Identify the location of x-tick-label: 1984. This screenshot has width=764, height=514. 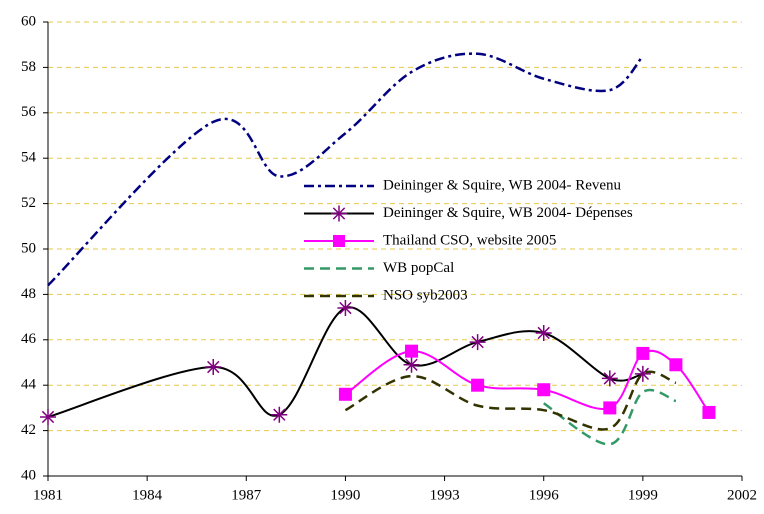
(147, 495).